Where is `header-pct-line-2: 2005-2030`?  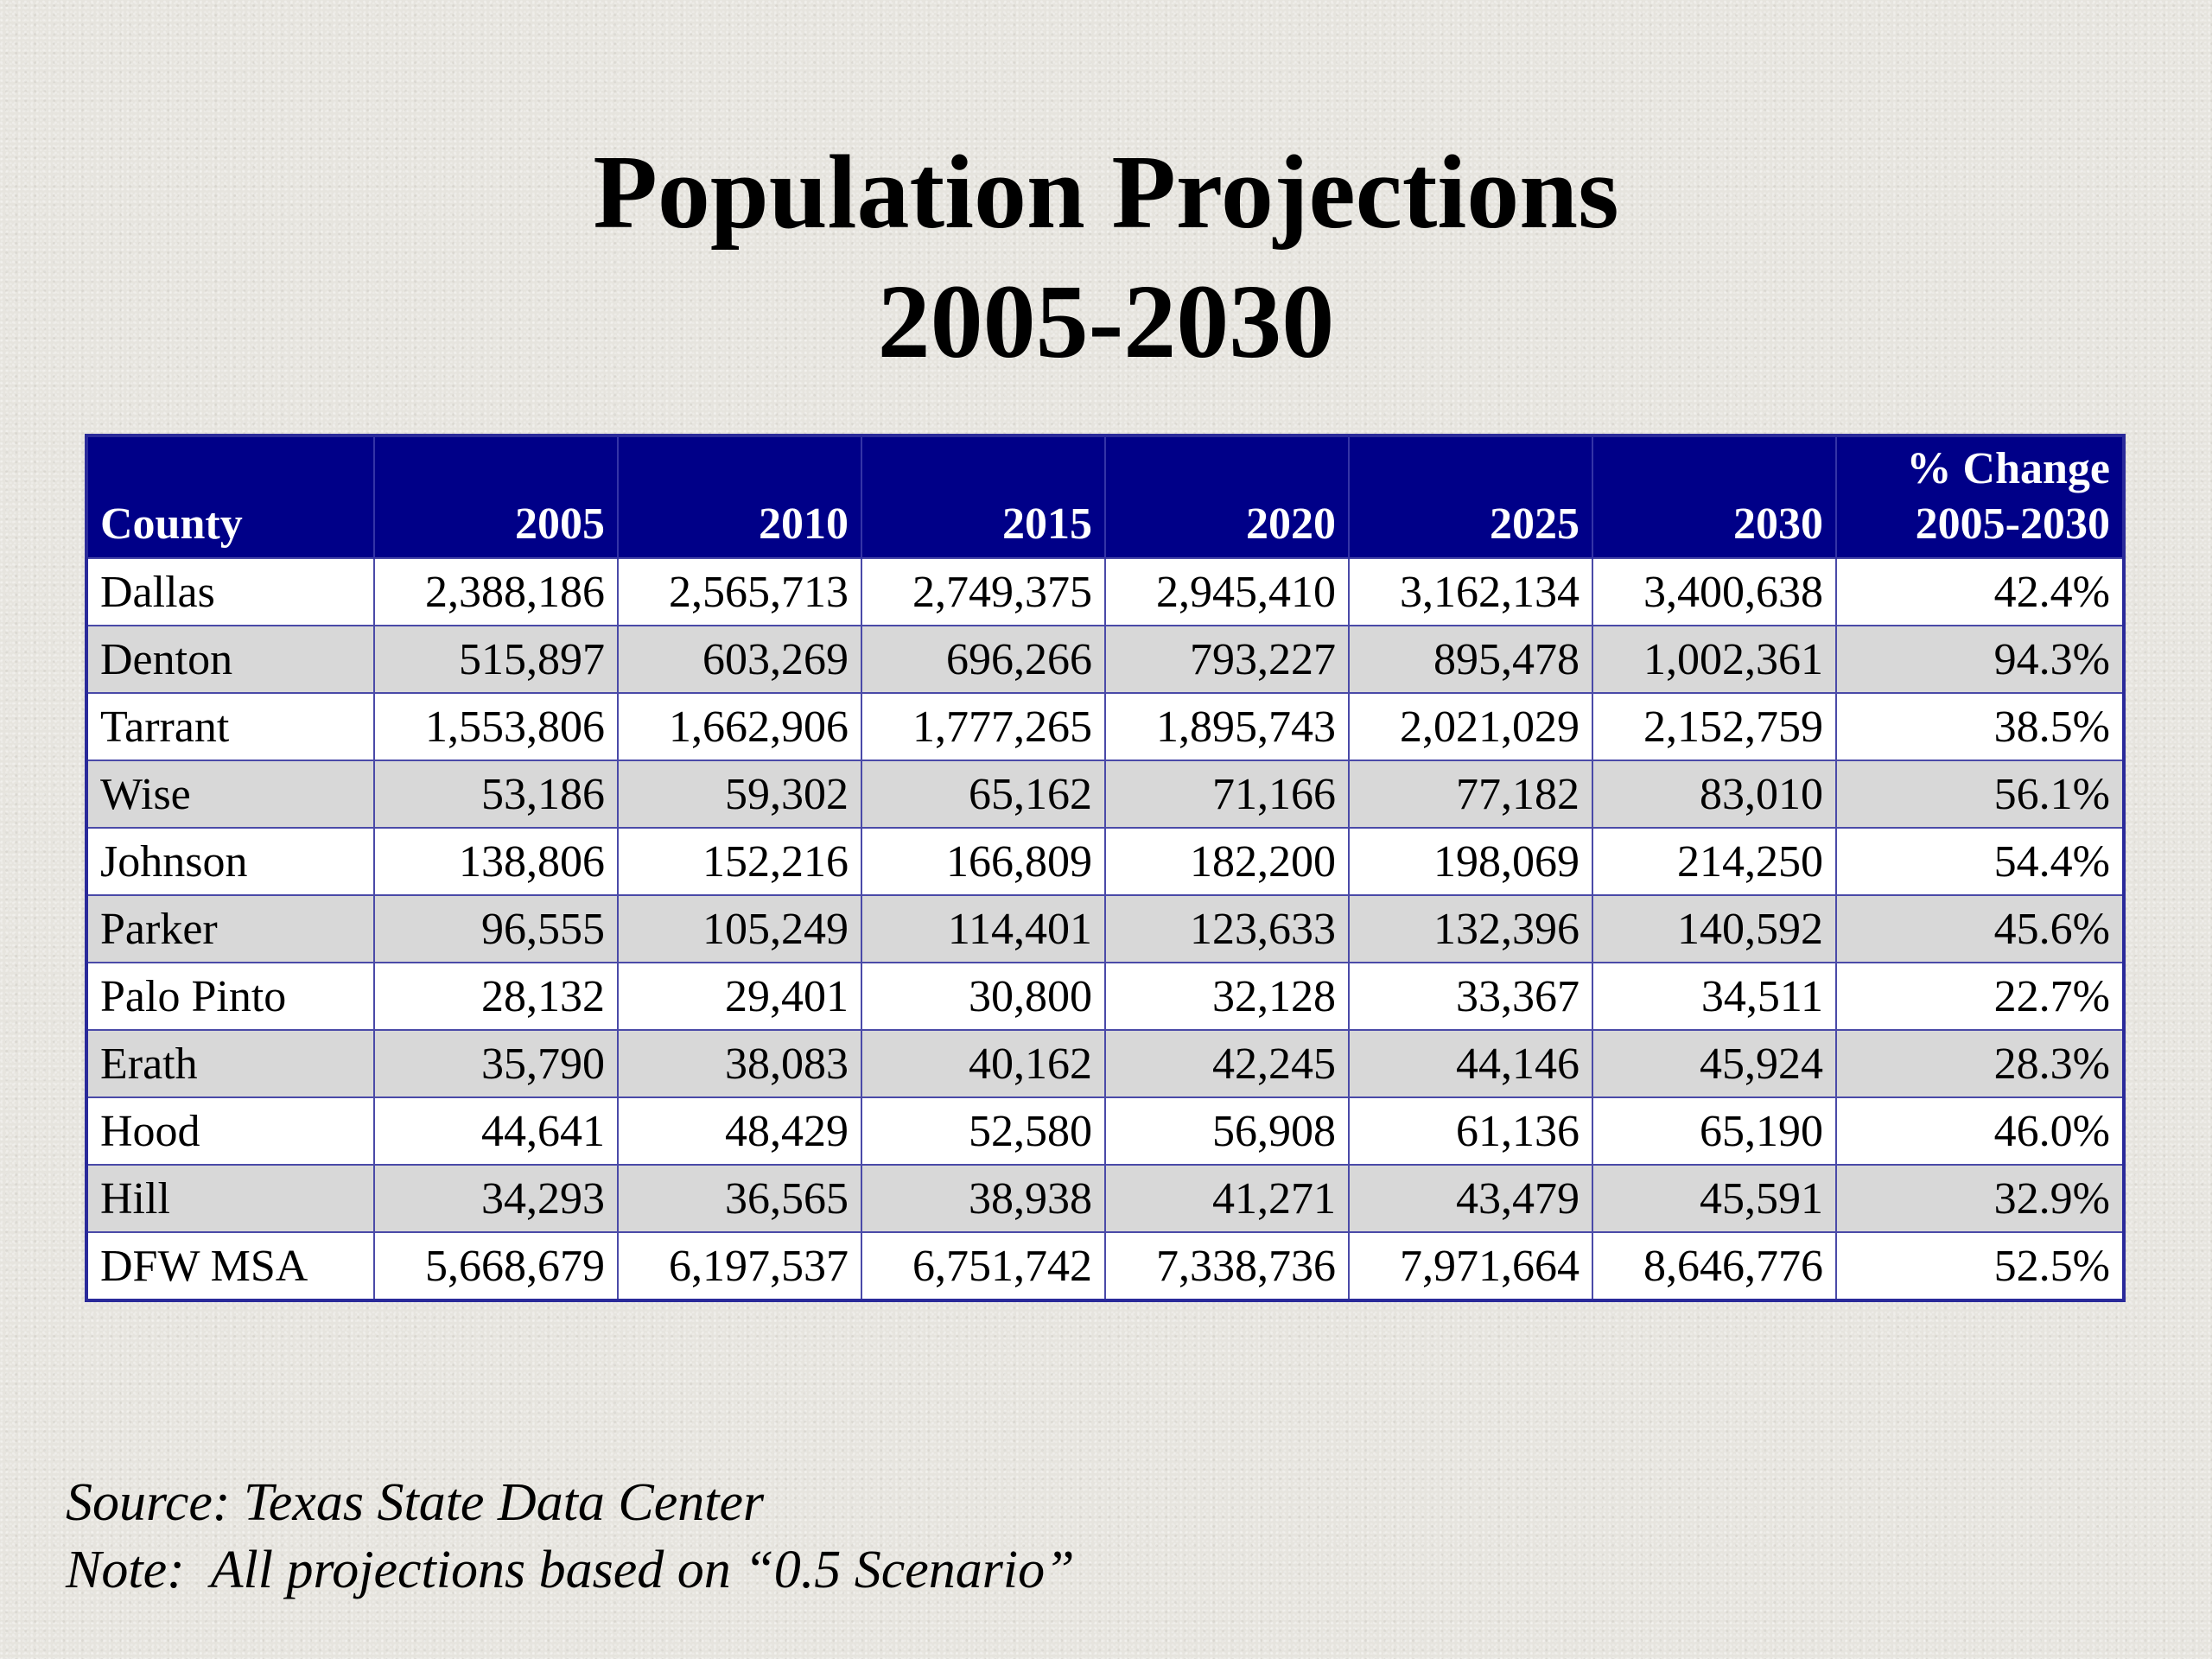
header-pct-line-2: 2005-2030 is located at coordinates (2012, 524).